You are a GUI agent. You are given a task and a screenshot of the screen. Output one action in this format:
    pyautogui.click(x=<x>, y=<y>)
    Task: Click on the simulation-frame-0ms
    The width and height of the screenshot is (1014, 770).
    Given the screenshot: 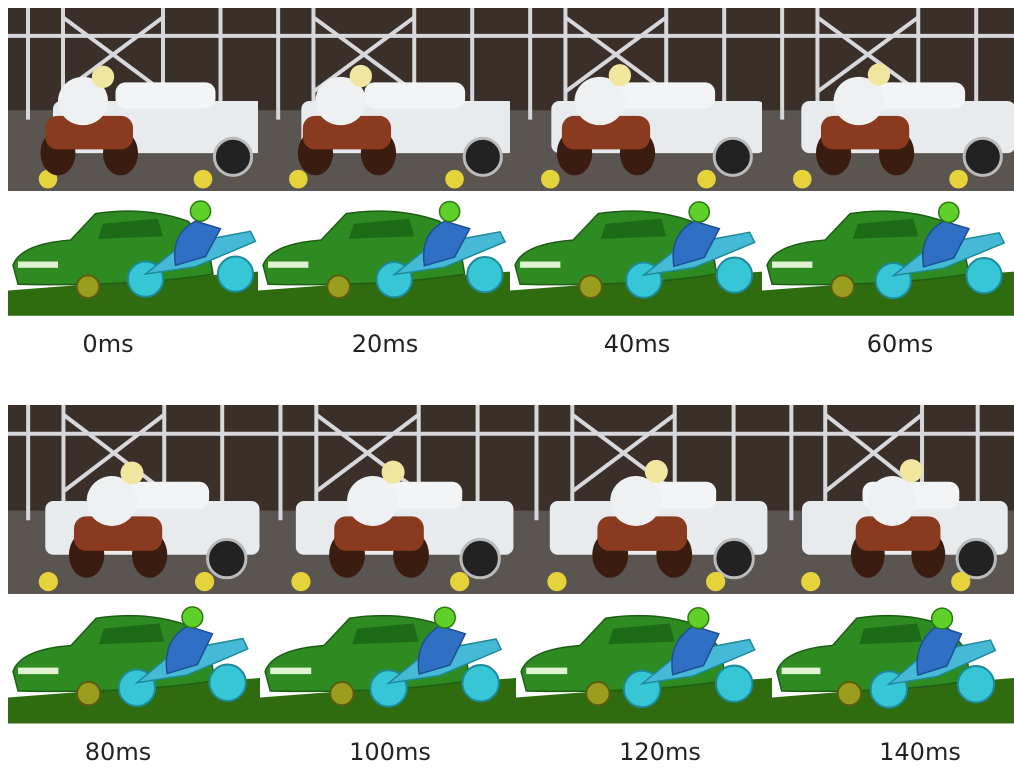 What is the action you would take?
    pyautogui.click(x=133, y=259)
    